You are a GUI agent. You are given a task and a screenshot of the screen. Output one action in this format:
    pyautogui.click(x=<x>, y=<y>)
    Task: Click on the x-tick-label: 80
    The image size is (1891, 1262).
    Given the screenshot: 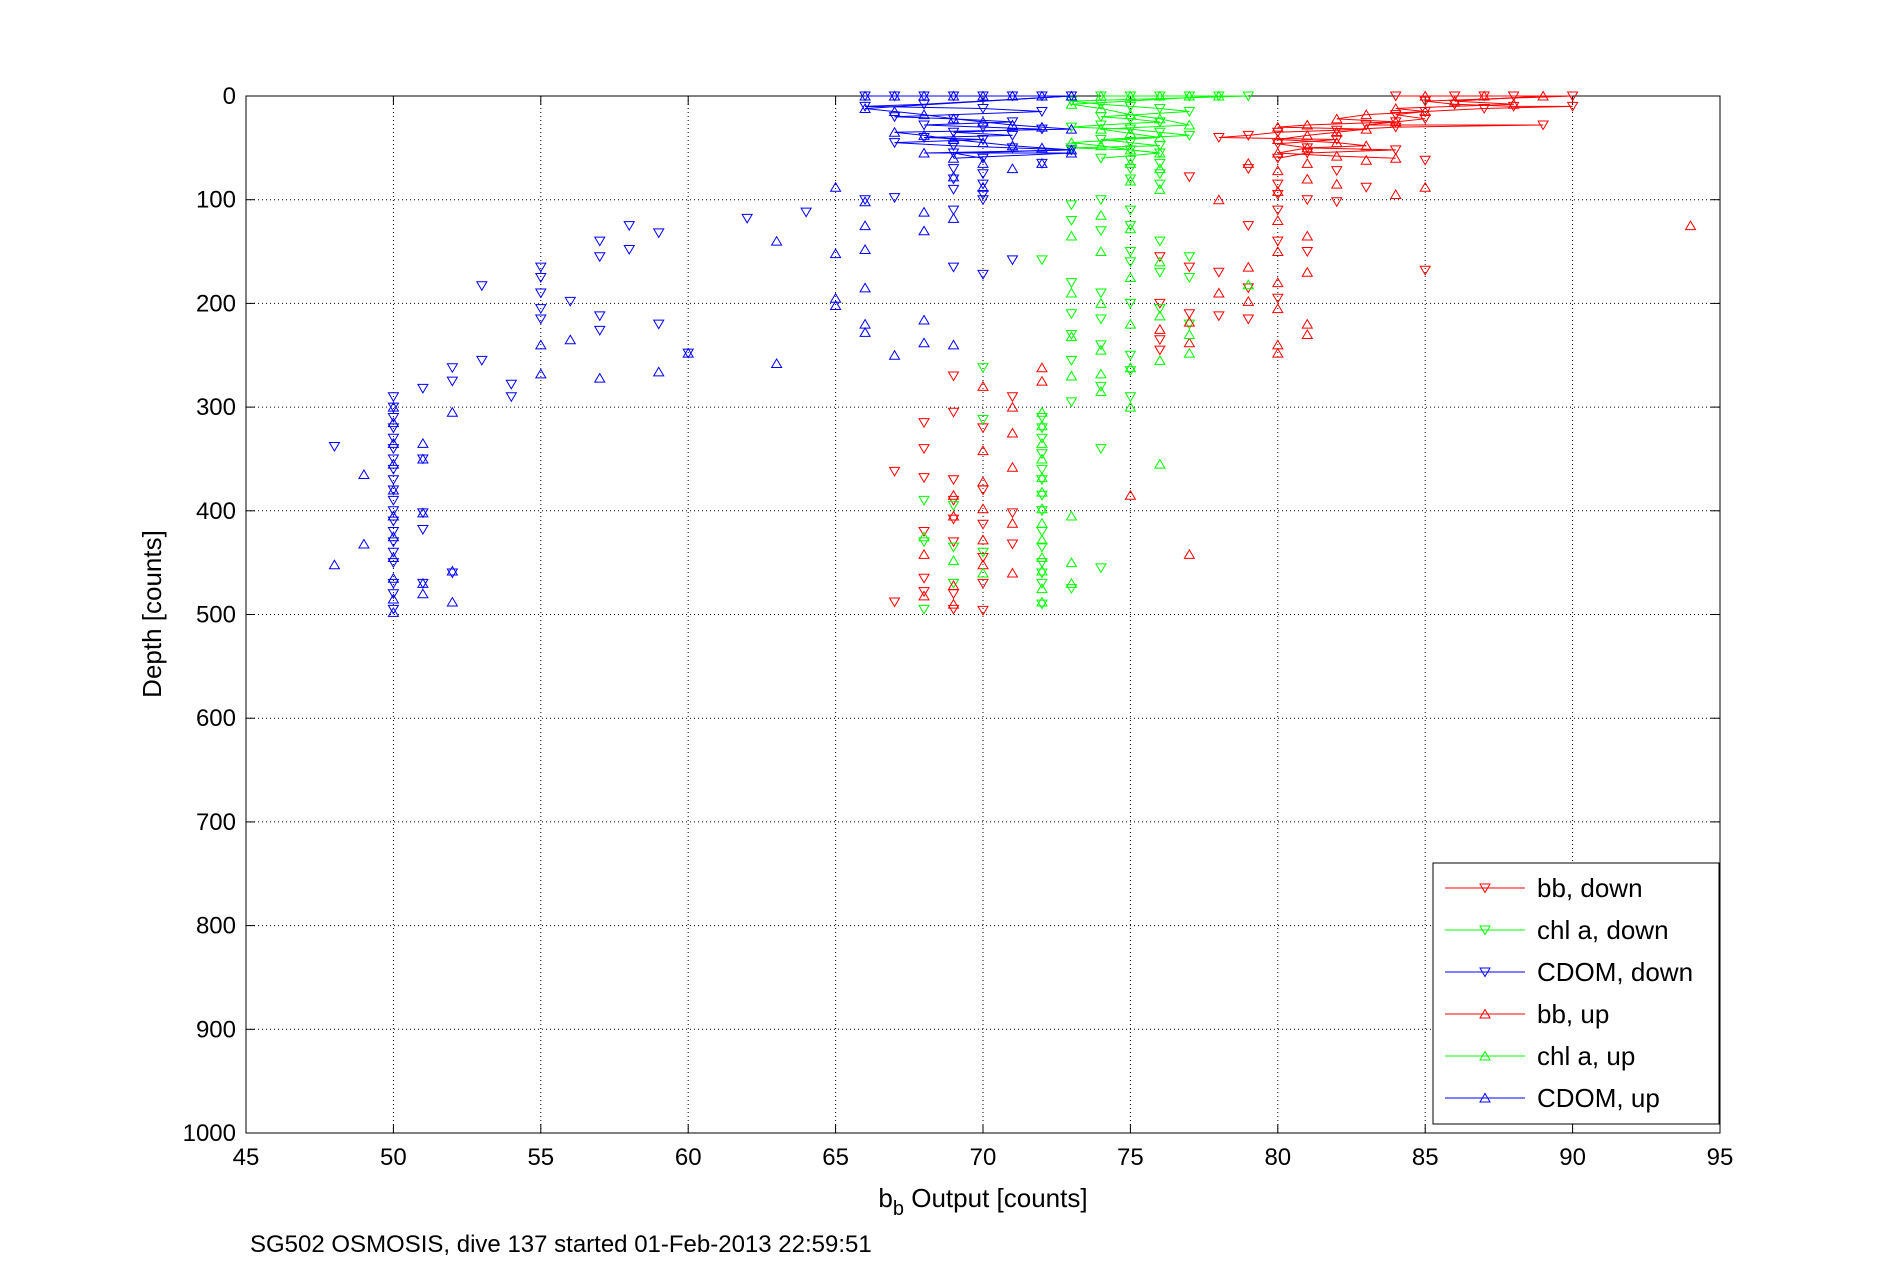 What is the action you would take?
    pyautogui.click(x=1277, y=1157)
    